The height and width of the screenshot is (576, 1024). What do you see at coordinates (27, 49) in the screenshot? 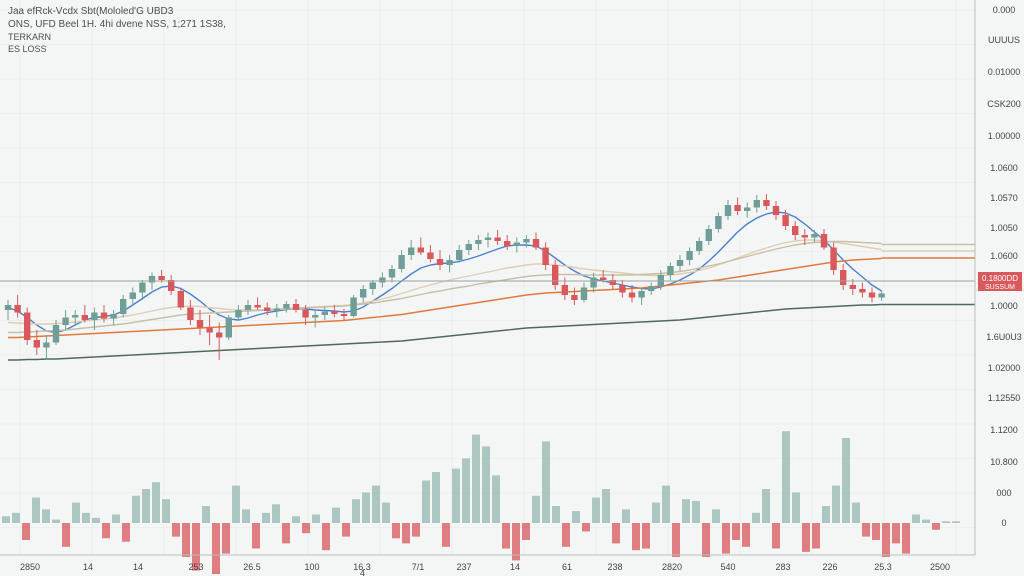
I see `chart-header-line4: ES LOSS` at bounding box center [27, 49].